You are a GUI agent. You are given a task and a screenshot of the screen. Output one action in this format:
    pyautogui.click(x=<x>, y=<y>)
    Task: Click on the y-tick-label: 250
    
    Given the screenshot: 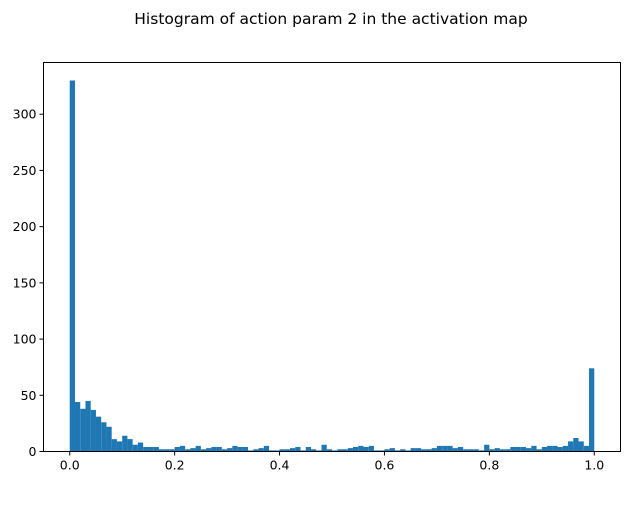 What is the action you would take?
    pyautogui.click(x=25, y=170)
    